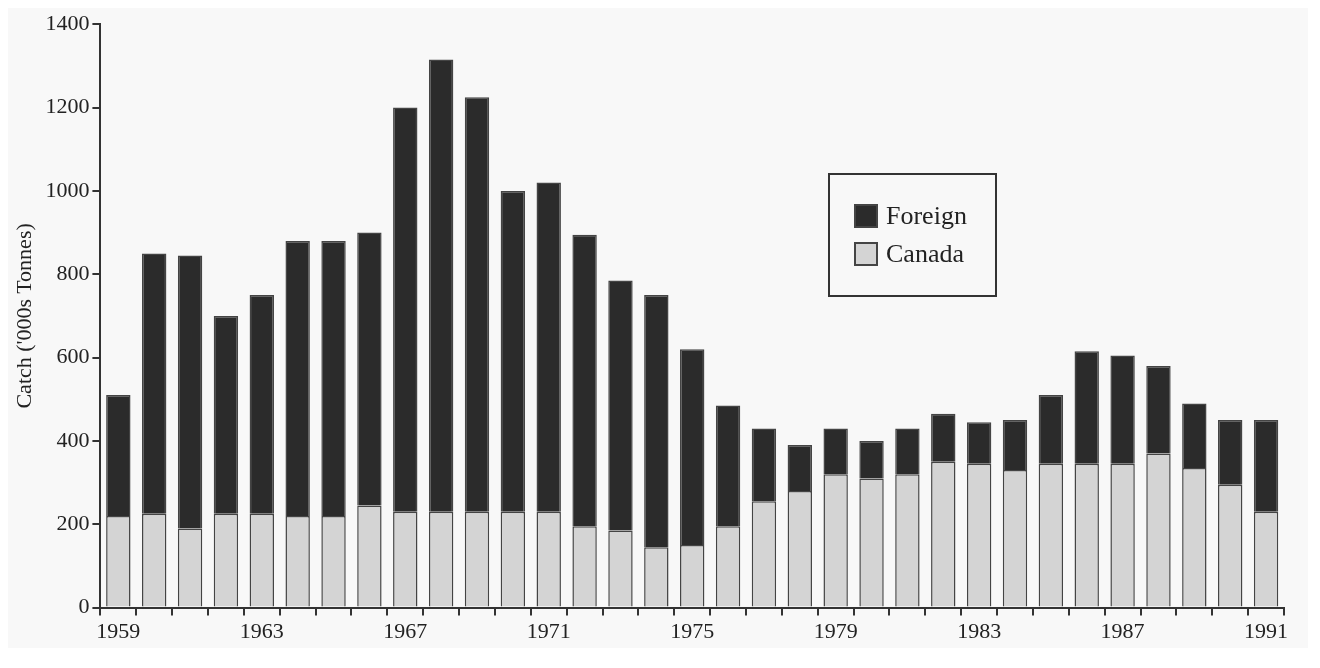 The height and width of the screenshot is (668, 1320). What do you see at coordinates (73, 439) in the screenshot?
I see `y-tick-label: 400` at bounding box center [73, 439].